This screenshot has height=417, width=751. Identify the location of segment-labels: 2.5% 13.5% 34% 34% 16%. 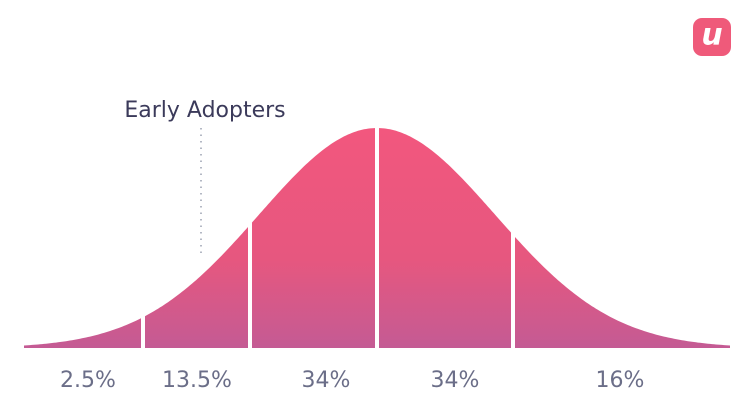
(352, 380).